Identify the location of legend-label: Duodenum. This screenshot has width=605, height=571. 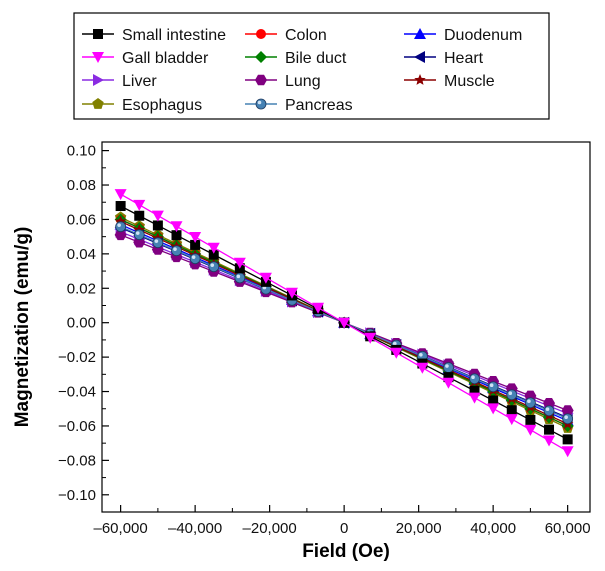
(483, 35).